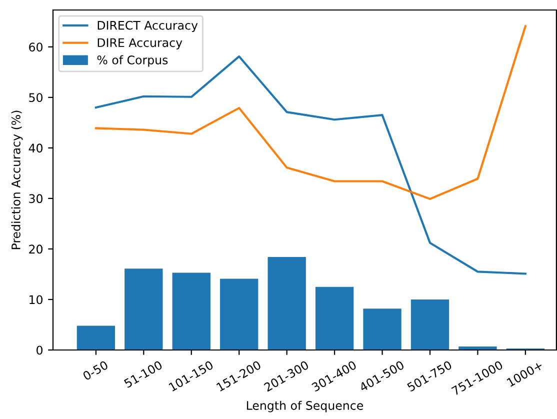 The width and height of the screenshot is (557, 419). I want to click on y-tick-label: 40, so click(35, 148).